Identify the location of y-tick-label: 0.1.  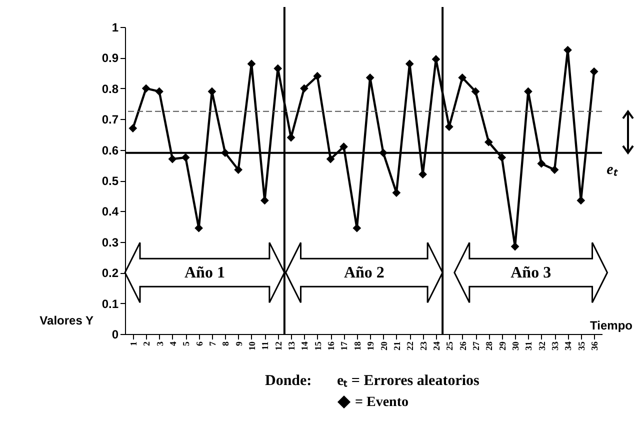
(110, 303).